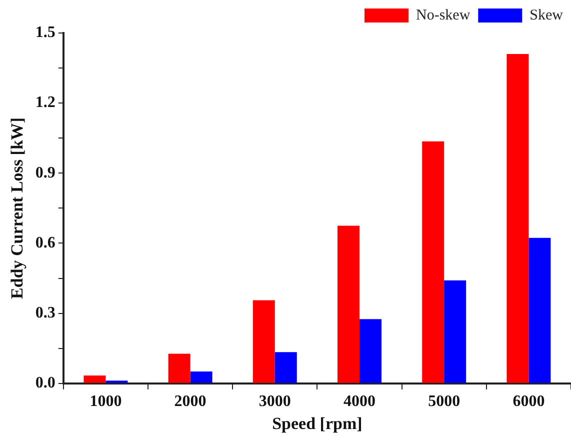  Describe the element at coordinates (547, 15) in the screenshot. I see `legend-label: Skew` at that location.